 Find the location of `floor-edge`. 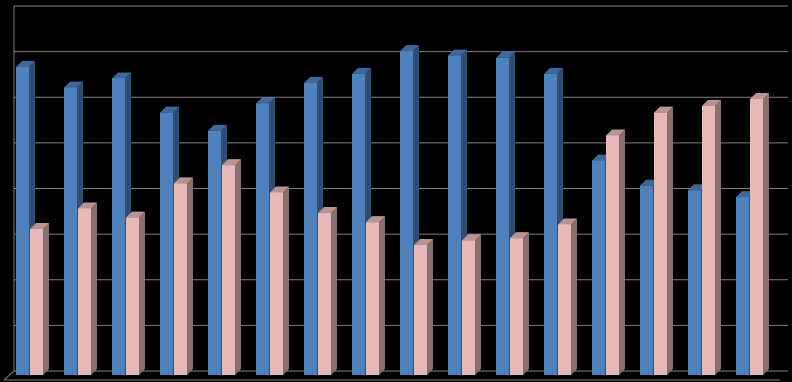

floor-edge is located at coordinates (9, 375).